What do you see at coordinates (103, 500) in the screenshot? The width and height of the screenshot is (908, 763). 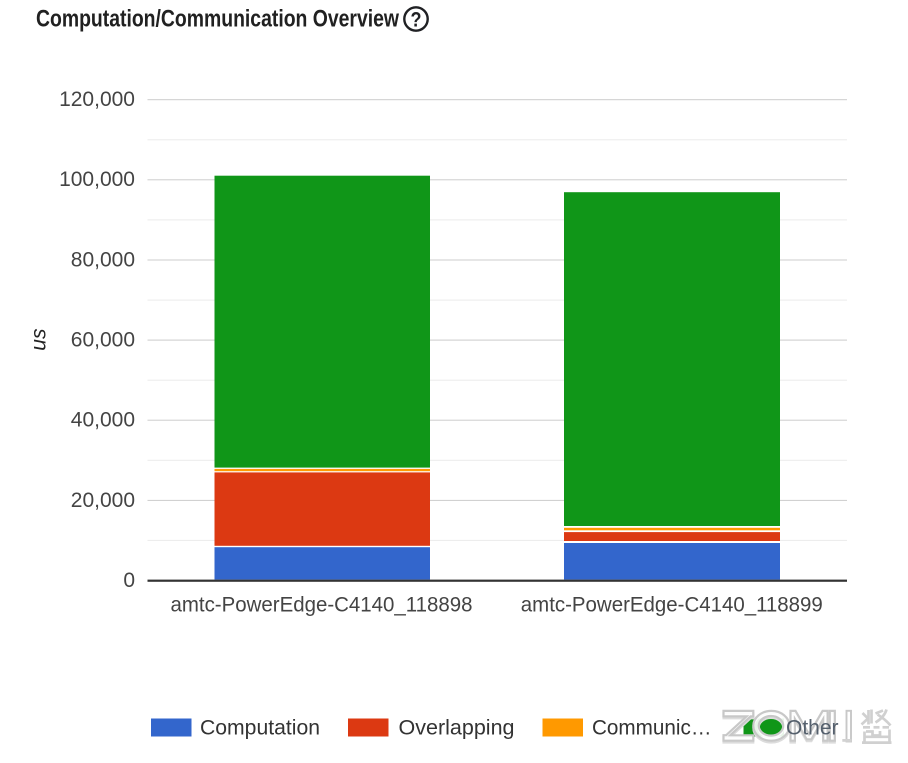 I see `svg-text: 20,000` at bounding box center [103, 500].